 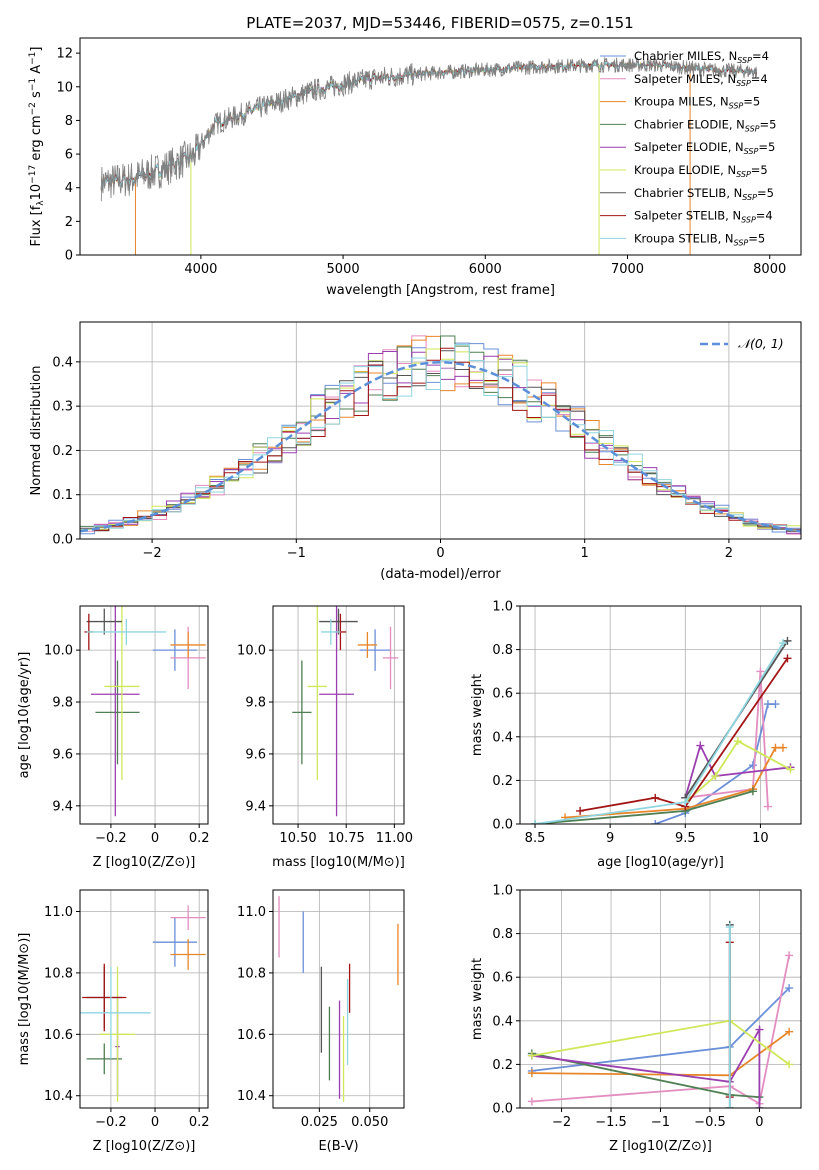 I want to click on x-axis-label: mass [log10(M/M⊙)], so click(x=338, y=862).